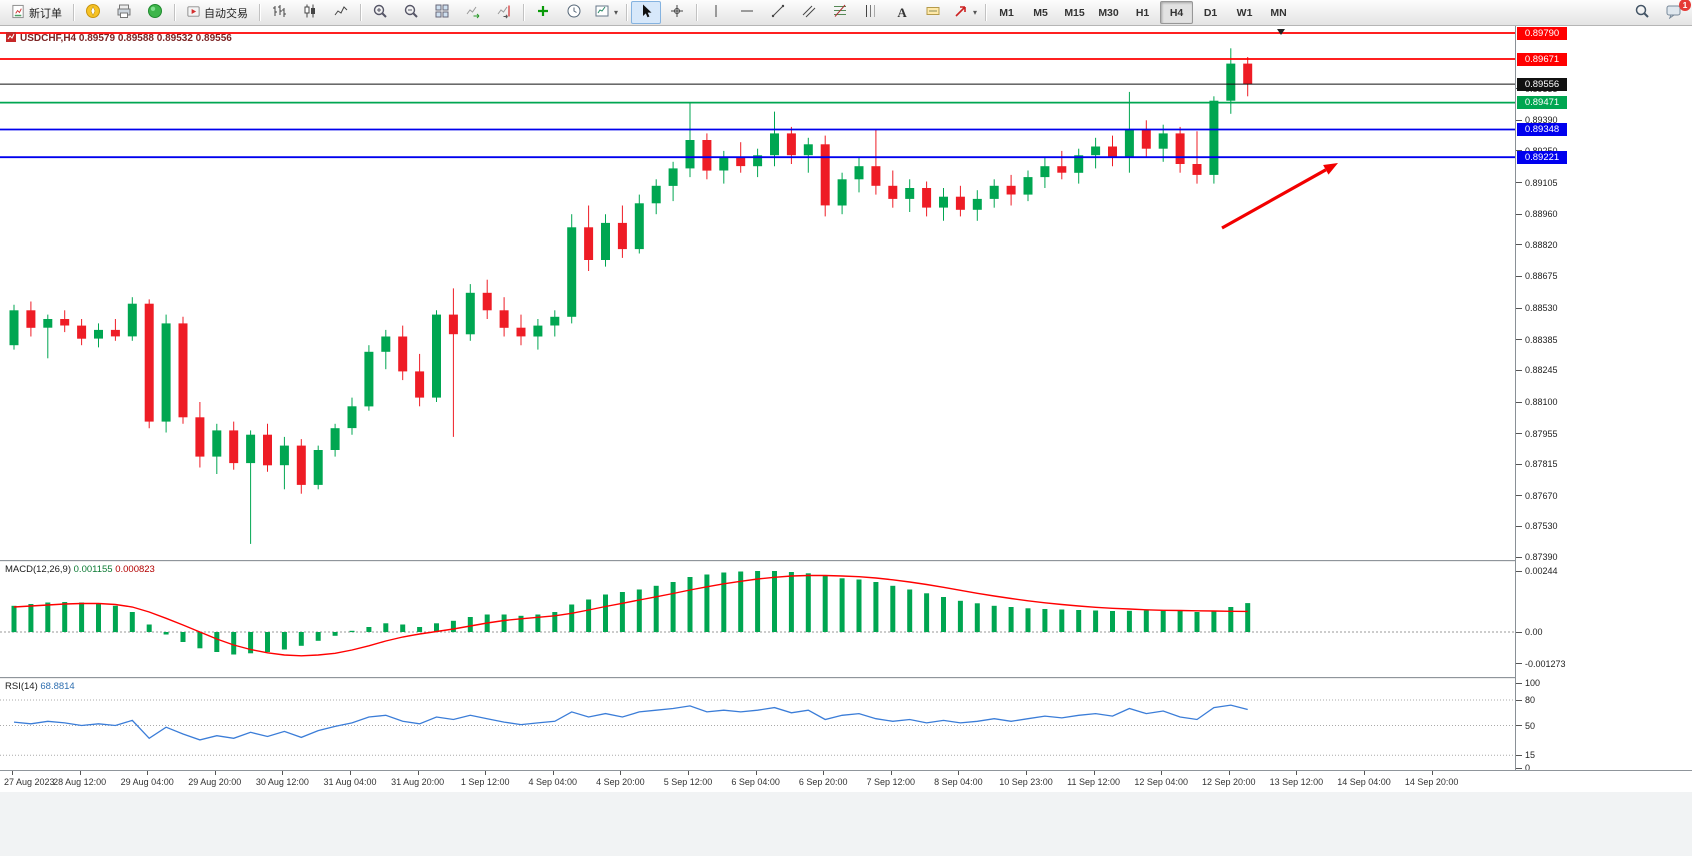 The width and height of the screenshot is (1692, 856). What do you see at coordinates (574, 12) in the screenshot?
I see `periods-button` at bounding box center [574, 12].